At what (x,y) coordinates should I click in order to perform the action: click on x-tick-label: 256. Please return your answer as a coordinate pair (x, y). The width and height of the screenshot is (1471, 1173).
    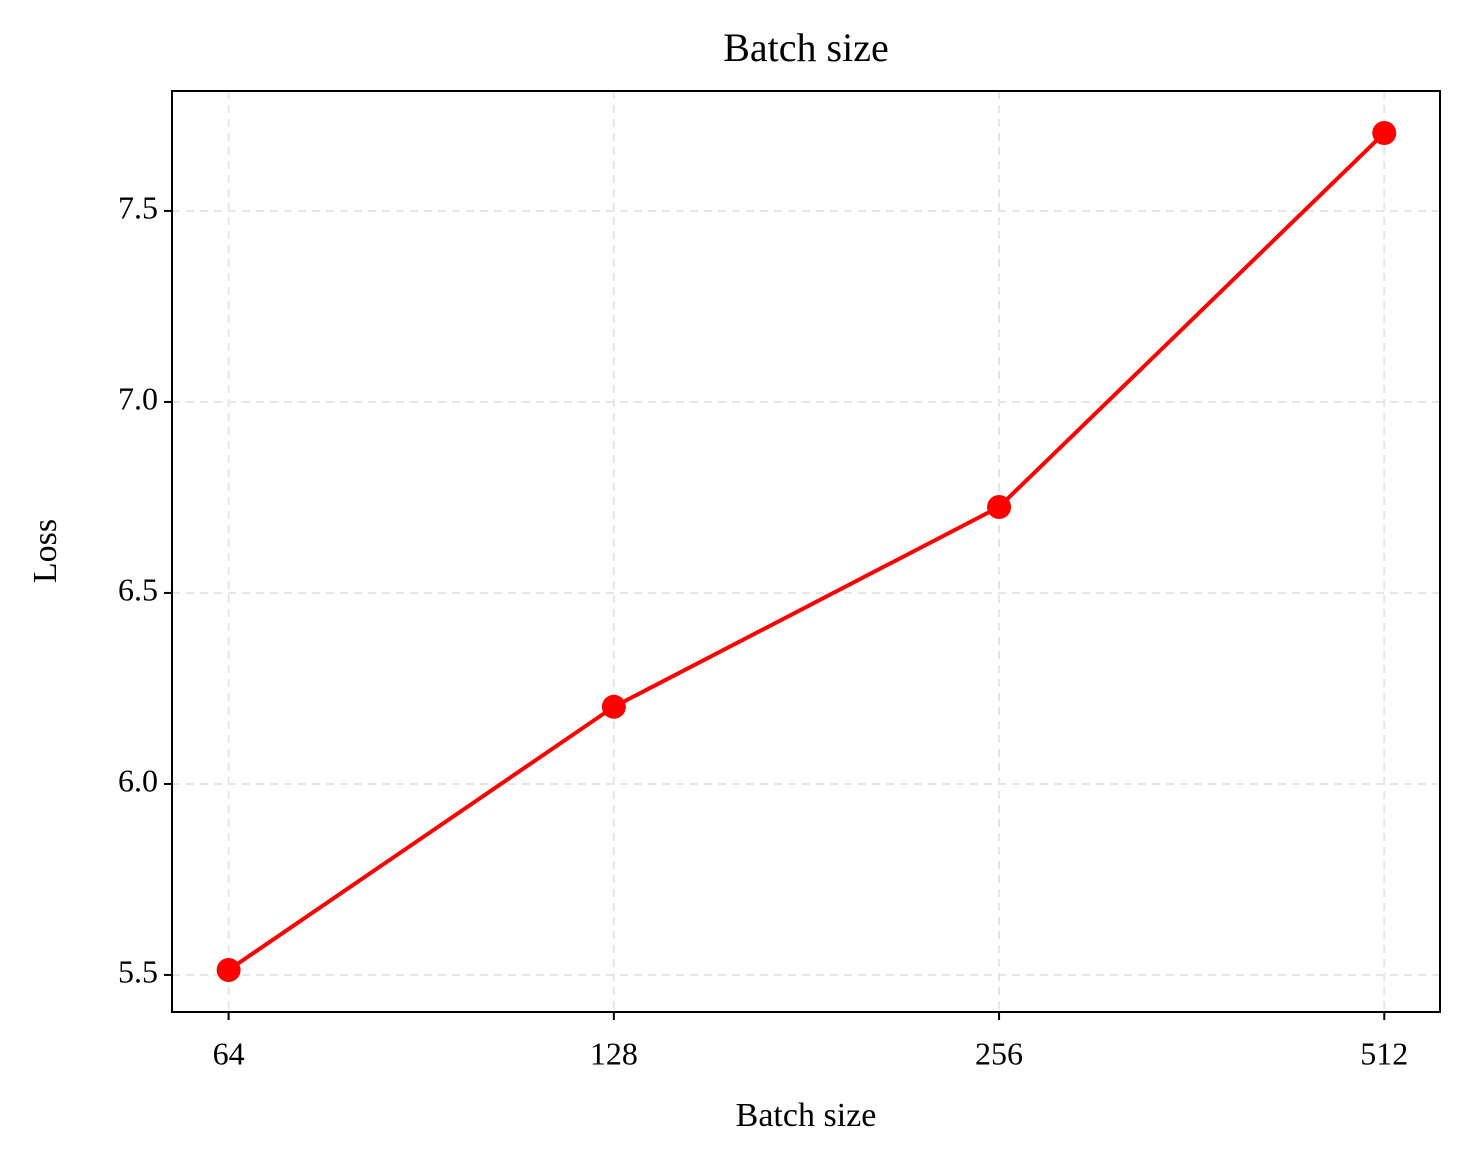
    Looking at the image, I should click on (999, 1053).